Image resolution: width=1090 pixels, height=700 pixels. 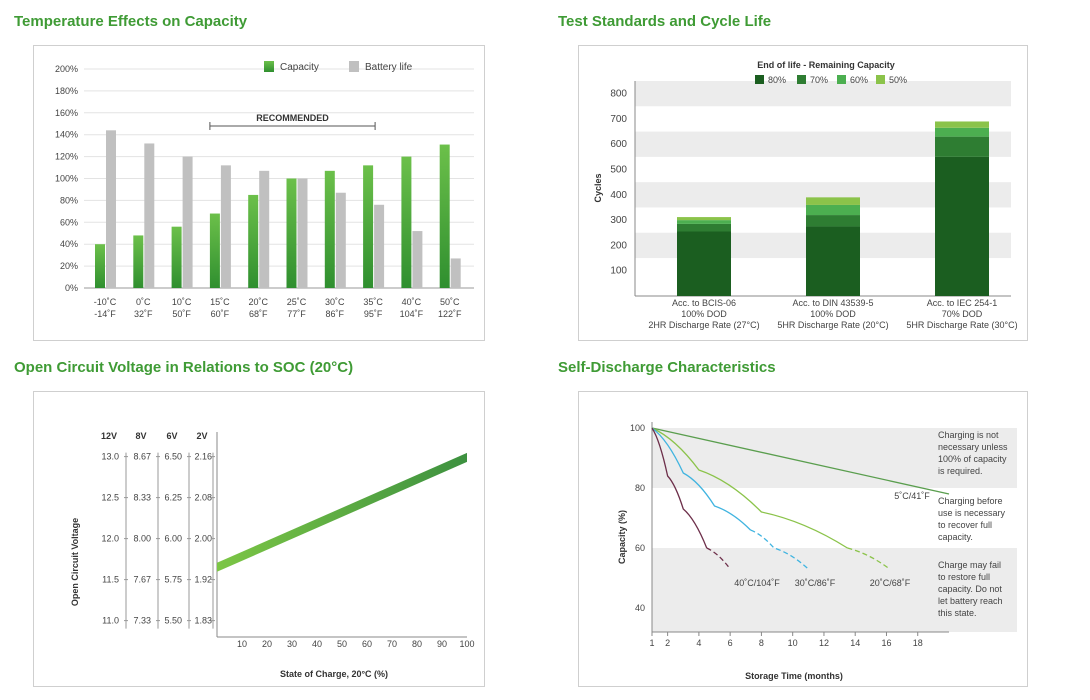 What do you see at coordinates (622, 537) in the screenshot?
I see `y-axis-label: Capacity (%)` at bounding box center [622, 537].